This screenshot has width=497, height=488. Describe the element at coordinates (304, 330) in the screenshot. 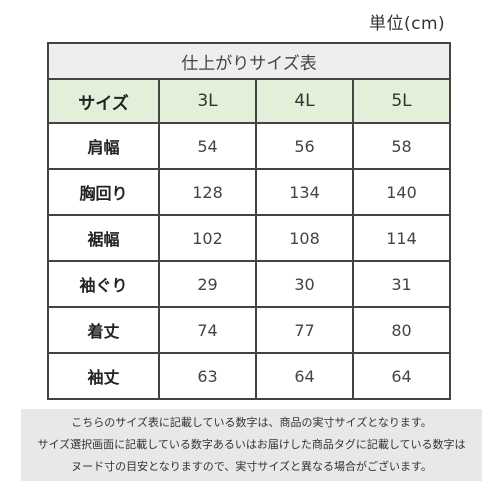

I see `table-cell: 77` at that location.